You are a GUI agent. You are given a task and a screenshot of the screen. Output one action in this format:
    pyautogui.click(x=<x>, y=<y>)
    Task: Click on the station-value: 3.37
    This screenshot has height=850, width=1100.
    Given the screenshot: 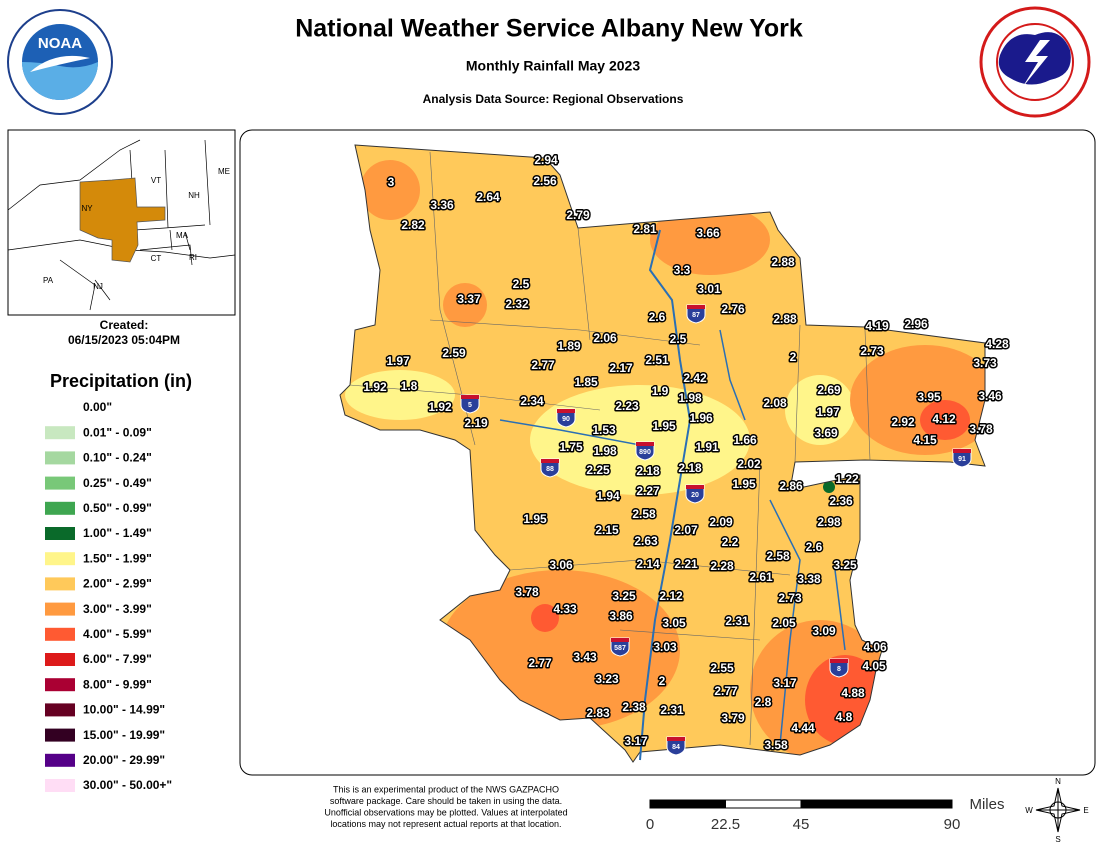 What is the action you would take?
    pyautogui.click(x=469, y=299)
    